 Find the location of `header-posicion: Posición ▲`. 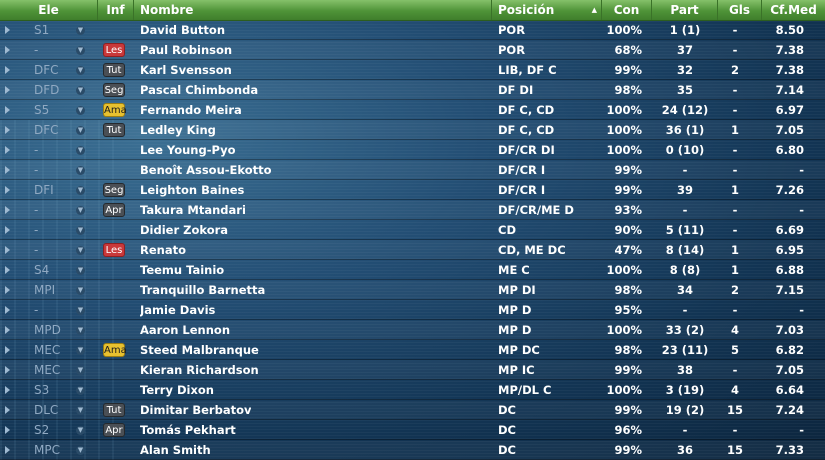

header-posicion: Posición ▲ is located at coordinates (547, 10).